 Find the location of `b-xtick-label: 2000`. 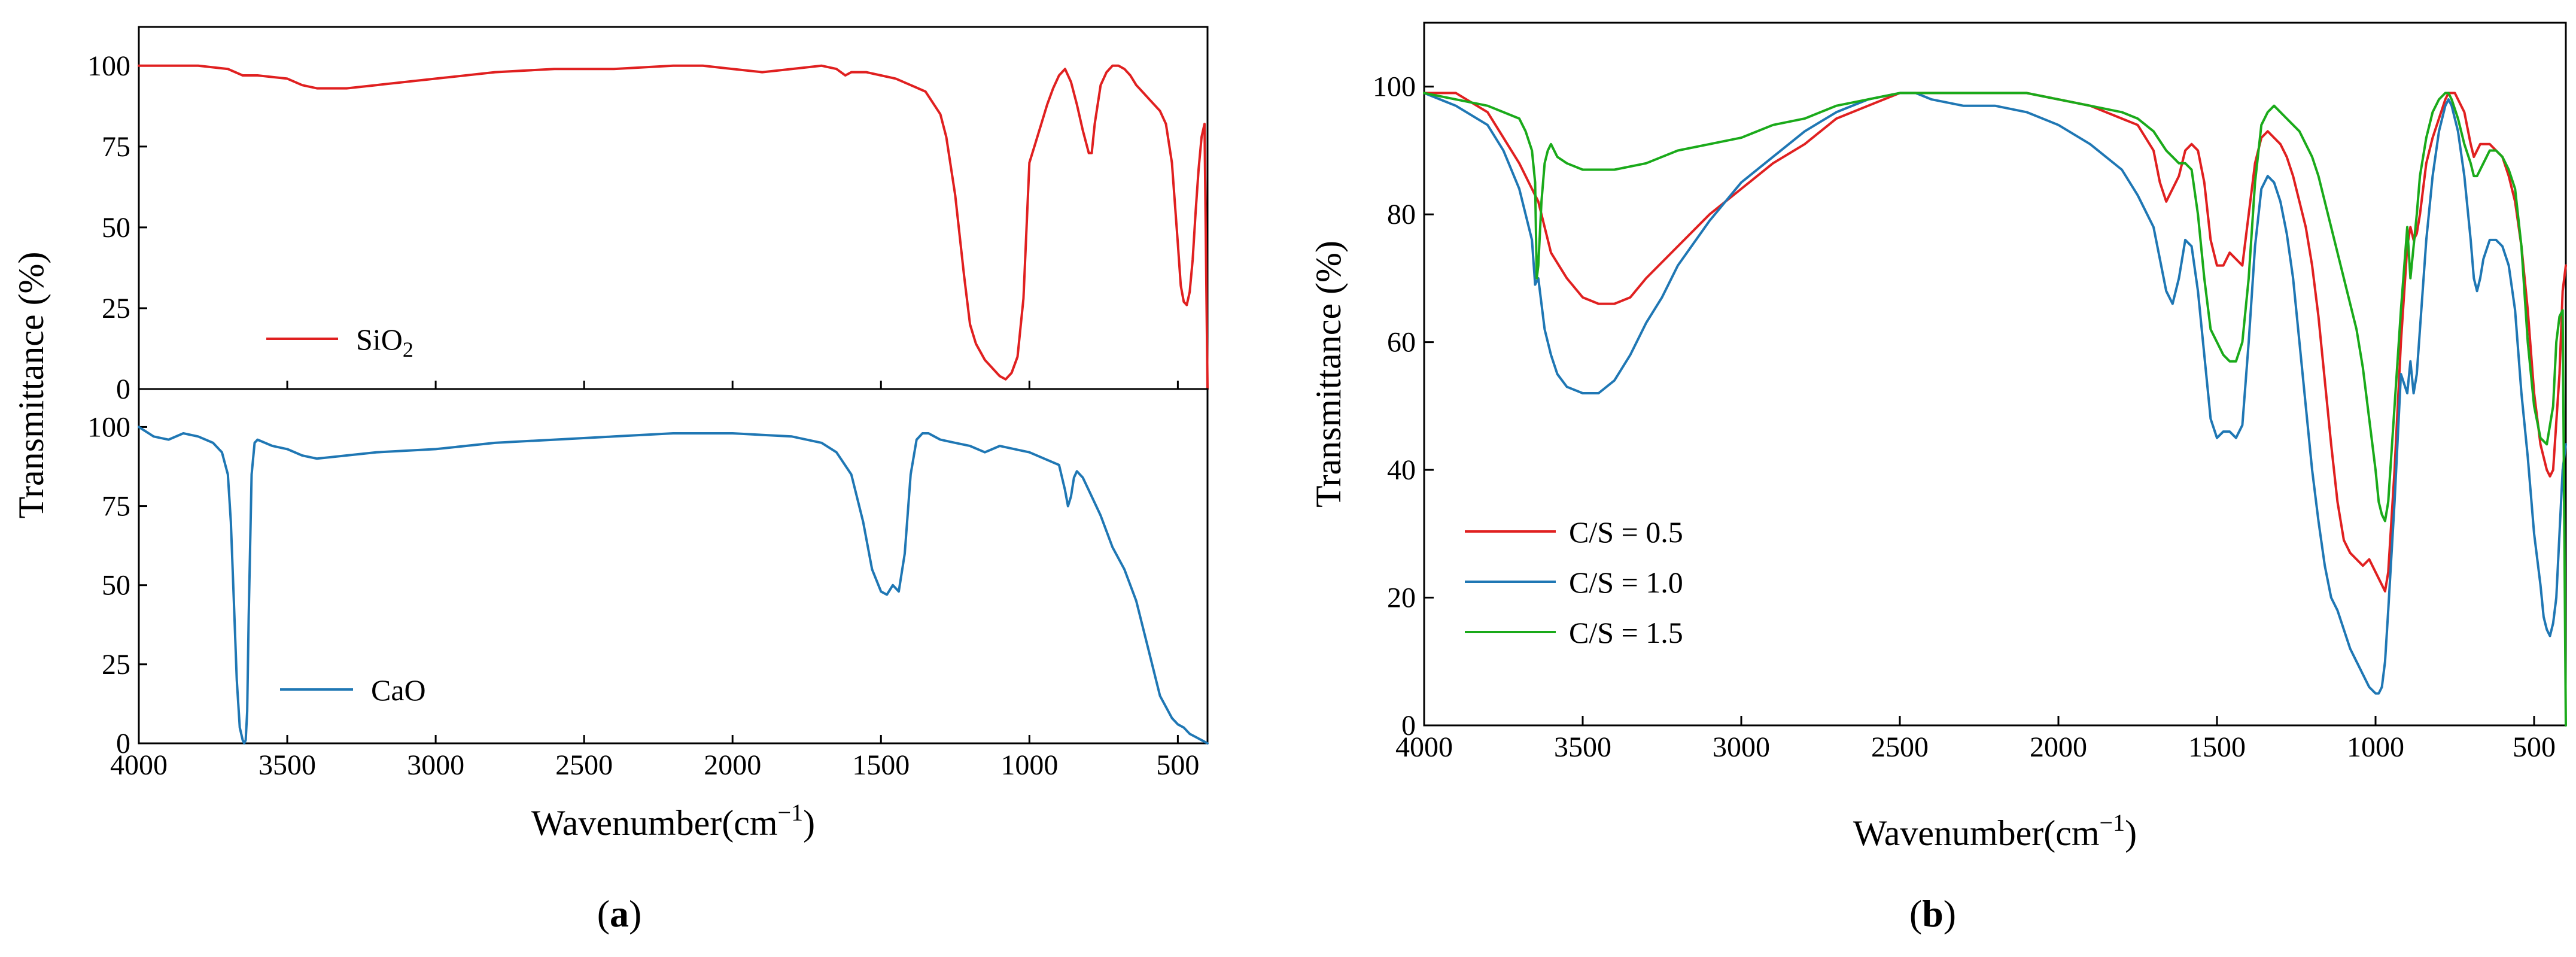

b-xtick-label: 2000 is located at coordinates (2058, 747).